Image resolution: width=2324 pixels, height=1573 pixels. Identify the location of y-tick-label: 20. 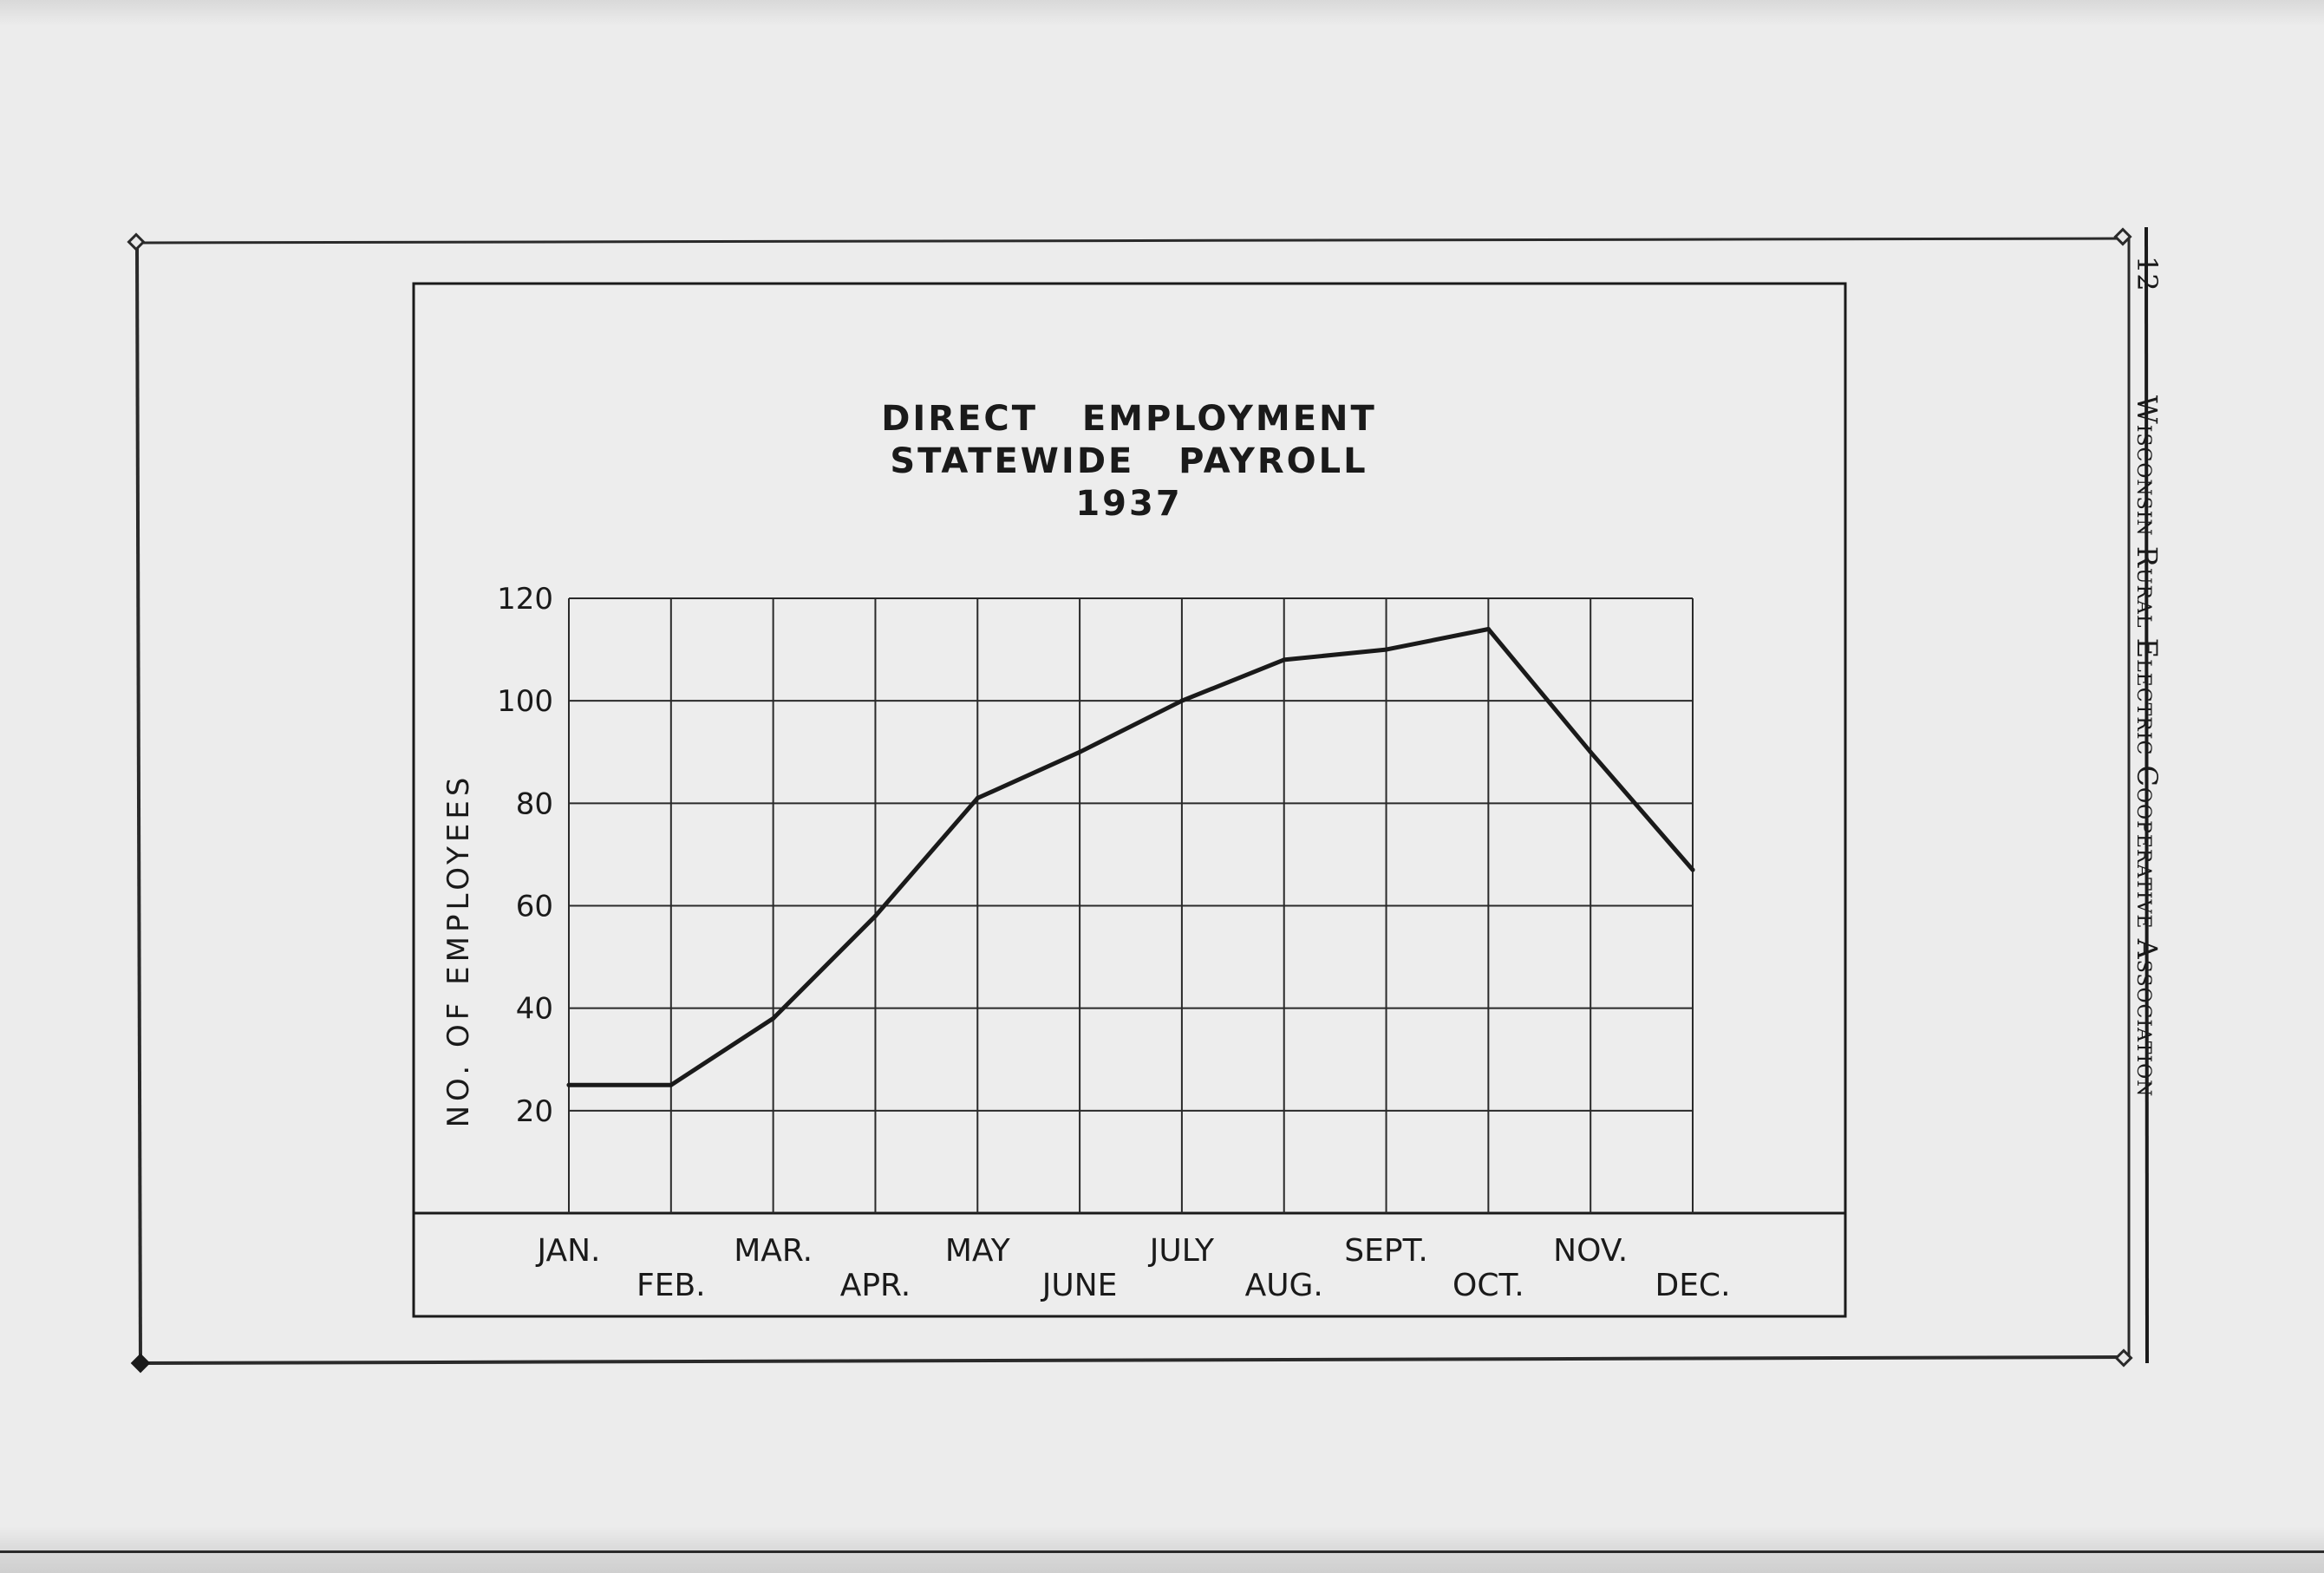
(534, 1112).